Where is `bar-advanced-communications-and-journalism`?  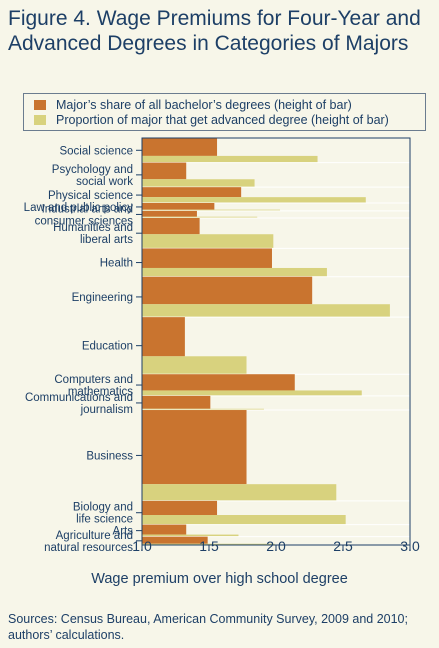
bar-advanced-communications-and-journalism is located at coordinates (203, 409).